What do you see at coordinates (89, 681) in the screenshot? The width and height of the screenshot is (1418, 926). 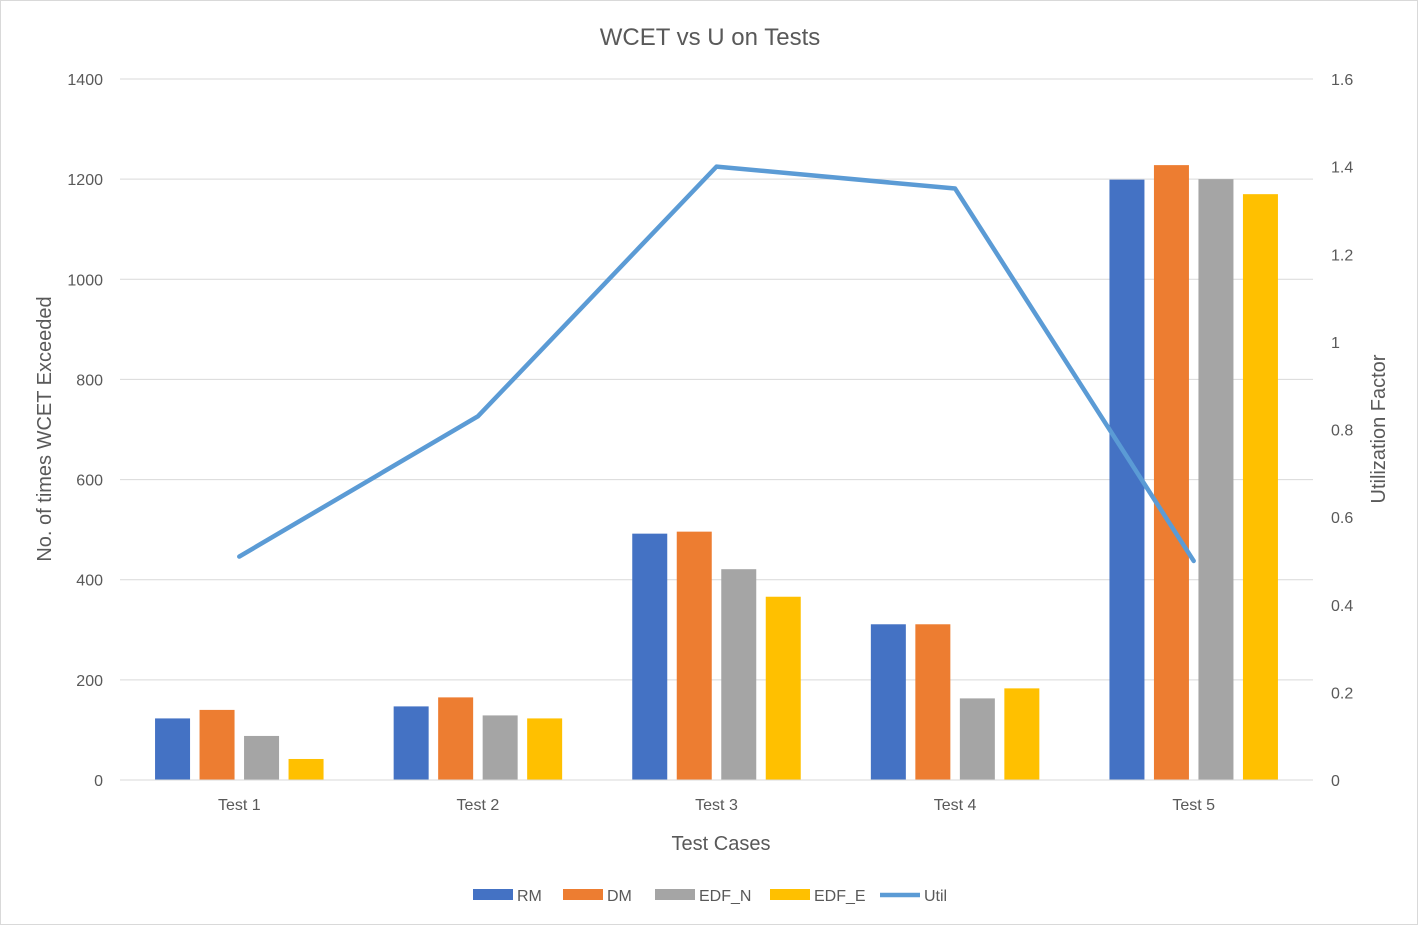 I see `y-tick-label: 200` at bounding box center [89, 681].